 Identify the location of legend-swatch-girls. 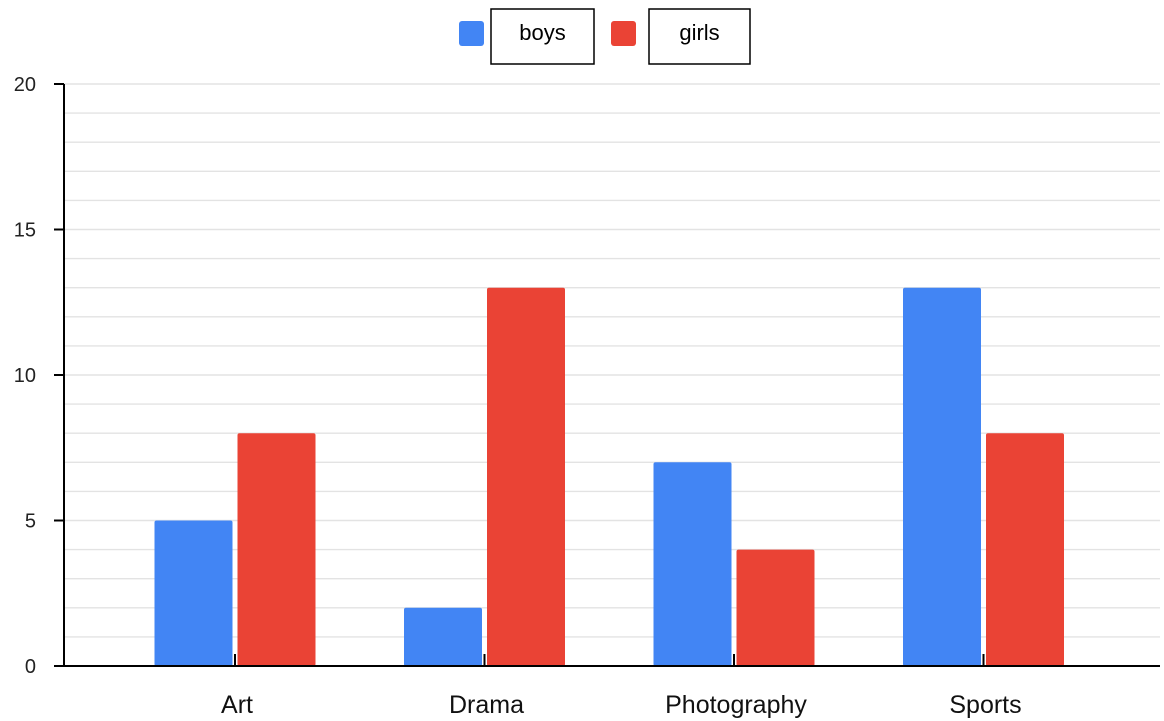
(623, 33).